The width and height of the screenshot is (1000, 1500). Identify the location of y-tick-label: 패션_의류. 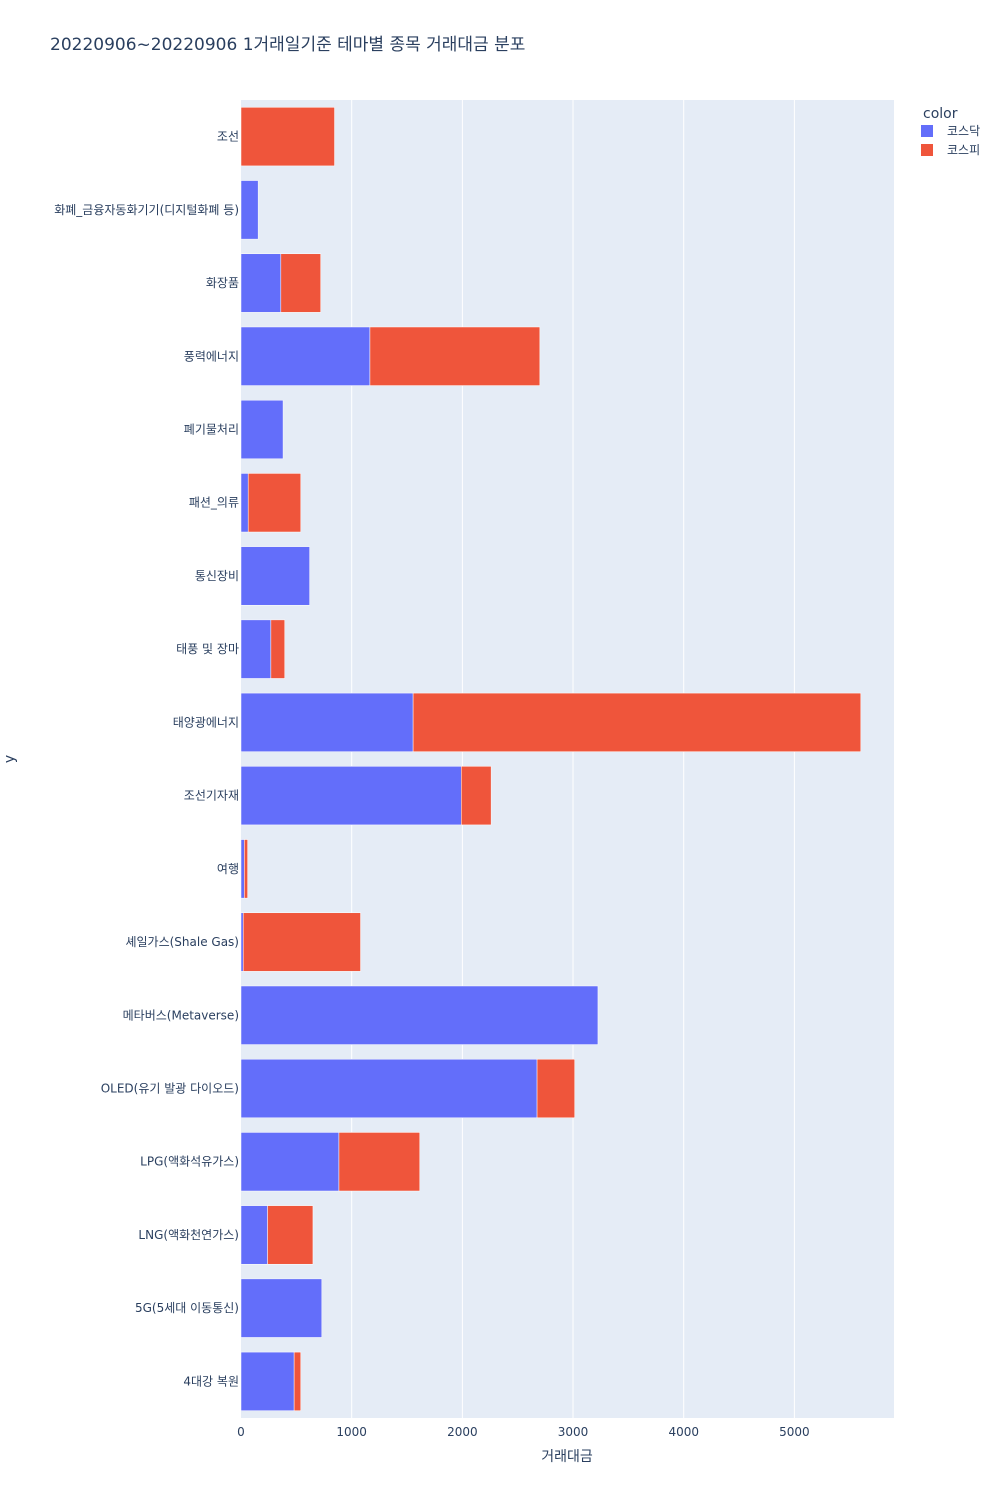
(214, 503).